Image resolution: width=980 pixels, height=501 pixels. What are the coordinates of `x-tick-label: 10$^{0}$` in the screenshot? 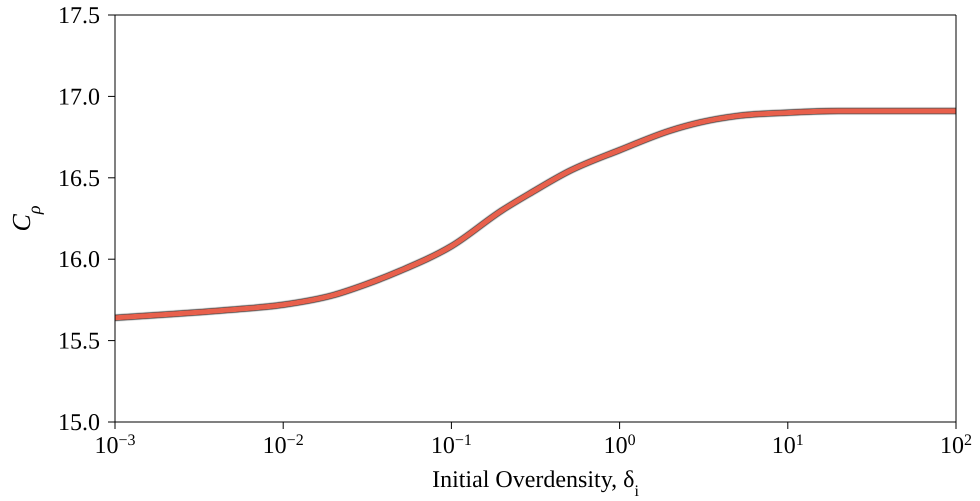 It's located at (620, 445).